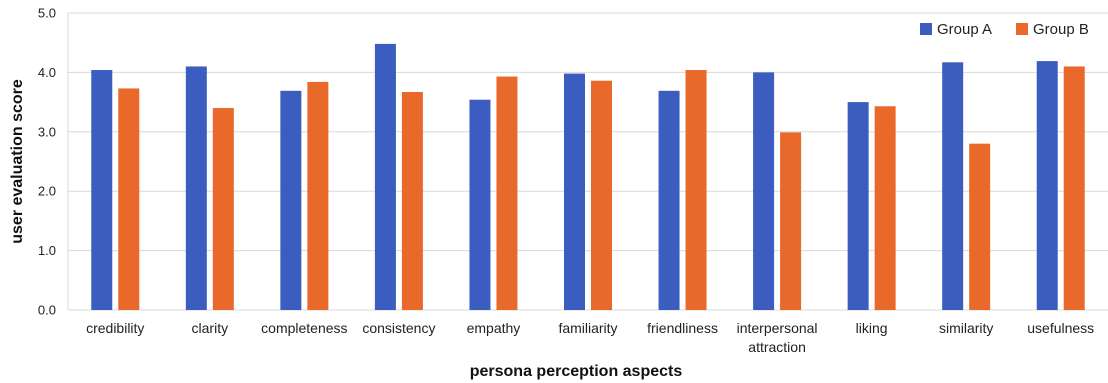  What do you see at coordinates (115, 328) in the screenshot?
I see `x-tick-label: credibility` at bounding box center [115, 328].